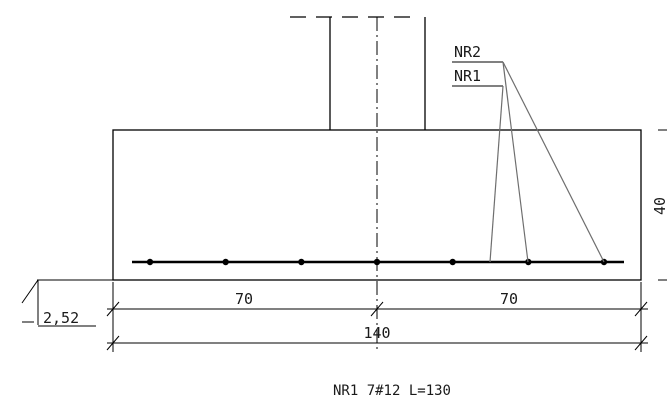 This screenshot has width=667, height=400. Describe the element at coordinates (467, 76) in the screenshot. I see `label-nr1: NR1` at that location.